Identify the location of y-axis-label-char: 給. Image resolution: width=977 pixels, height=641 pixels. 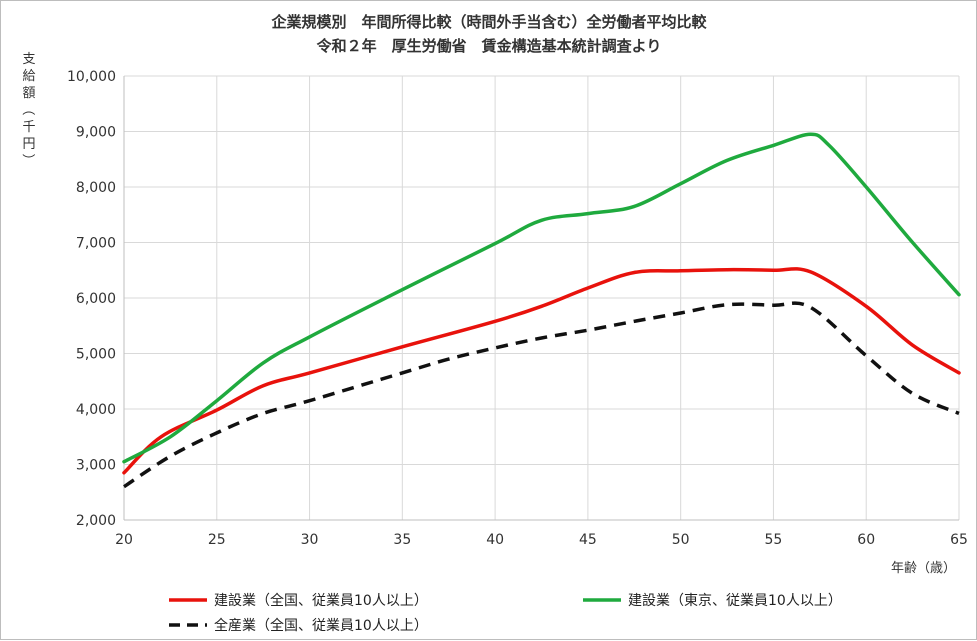
(28, 76).